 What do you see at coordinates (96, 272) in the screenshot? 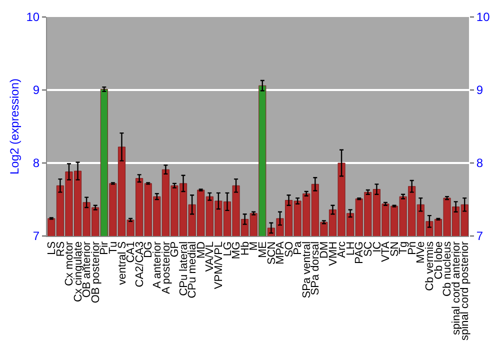
I see `x-tick-label: OB posterior` at bounding box center [96, 272].